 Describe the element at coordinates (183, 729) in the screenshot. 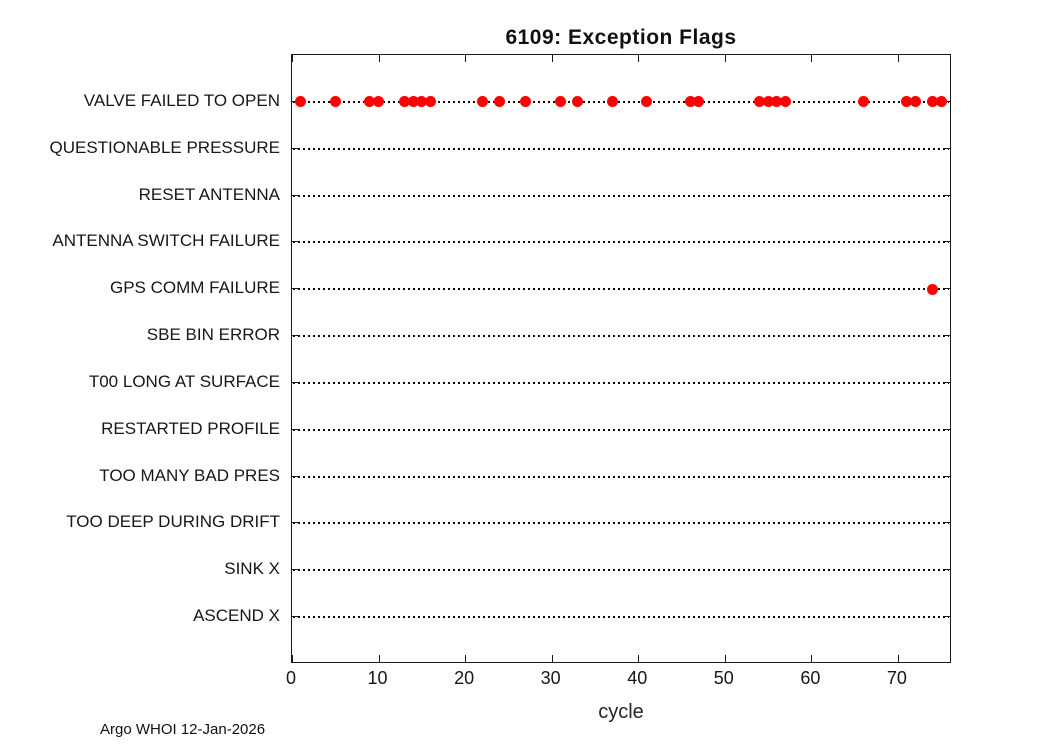

I see `footer-credit: Argo WHOI 12-Jan-2026` at that location.